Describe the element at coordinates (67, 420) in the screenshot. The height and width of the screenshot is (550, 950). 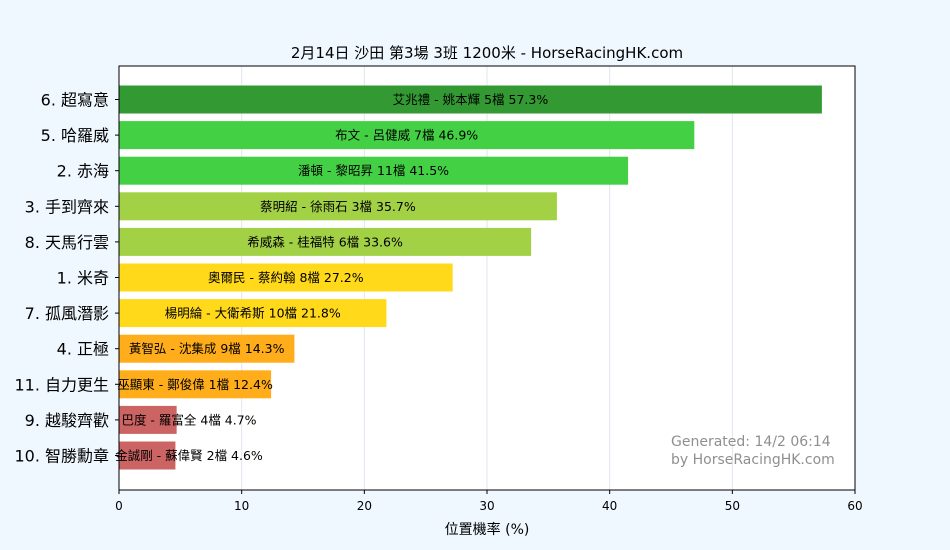
I see `y-tick-label: 9. 越駿齊歡` at that location.